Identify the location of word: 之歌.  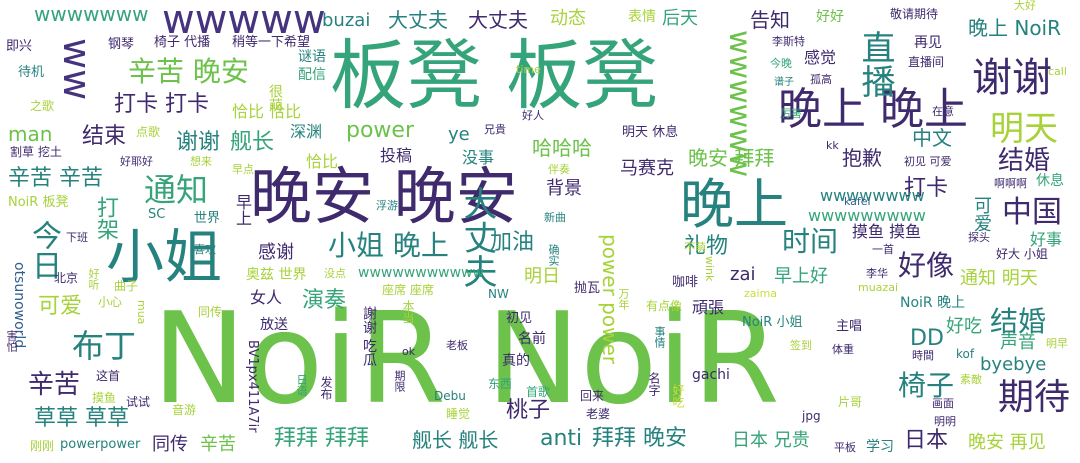
(42, 106).